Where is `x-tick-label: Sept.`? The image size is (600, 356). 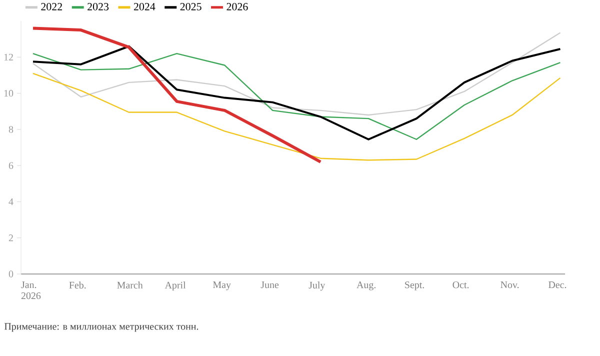 x-tick-label: Sept. is located at coordinates (414, 286).